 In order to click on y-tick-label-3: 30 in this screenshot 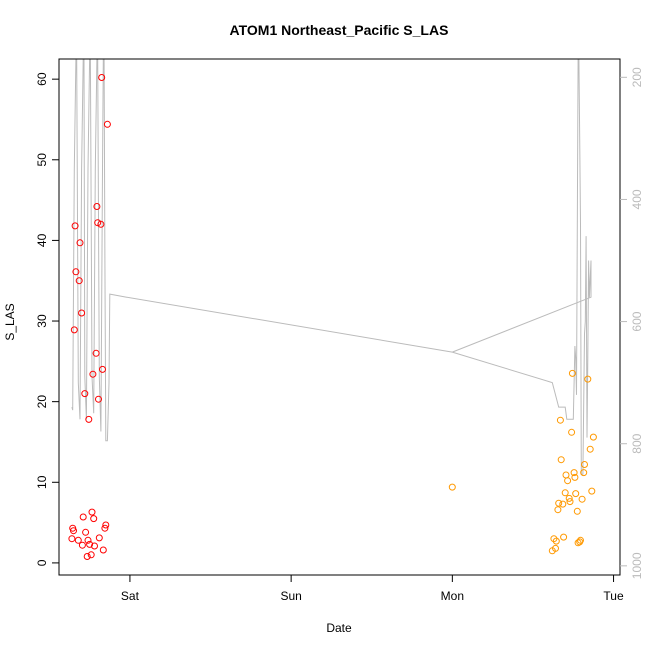, I will do `click(42, 321)`.